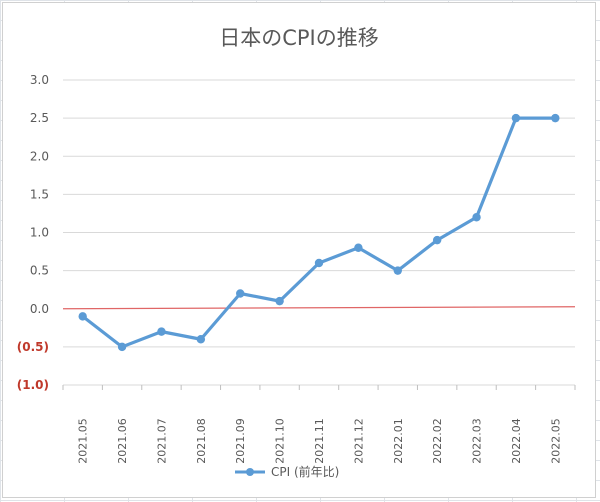 The height and width of the screenshot is (502, 600). Describe the element at coordinates (39, 118) in the screenshot. I see `y-tick-label-1: 2.5` at that location.